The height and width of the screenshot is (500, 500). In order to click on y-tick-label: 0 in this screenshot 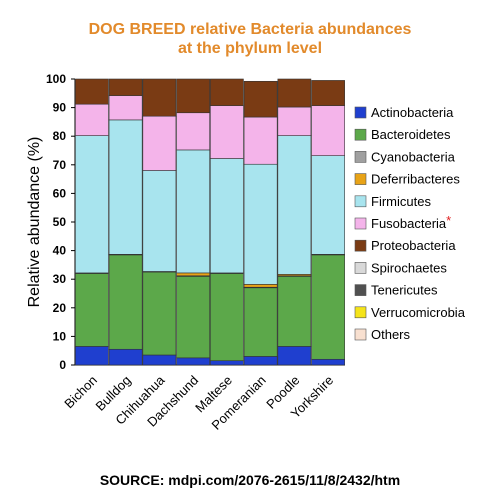, I will do `click(62, 365)`.